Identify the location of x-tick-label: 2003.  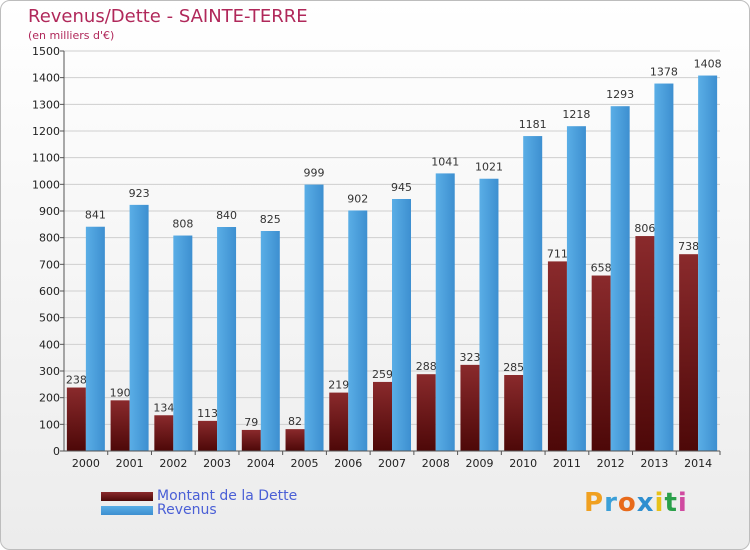
(217, 463).